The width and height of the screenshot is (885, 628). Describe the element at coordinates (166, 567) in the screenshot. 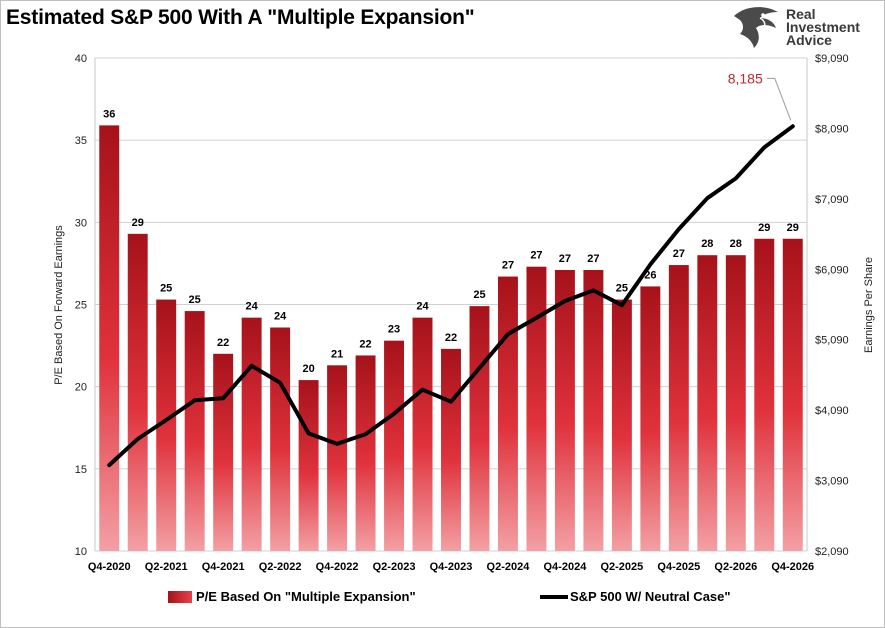

I see `x-tick-label: Q2-2021` at that location.